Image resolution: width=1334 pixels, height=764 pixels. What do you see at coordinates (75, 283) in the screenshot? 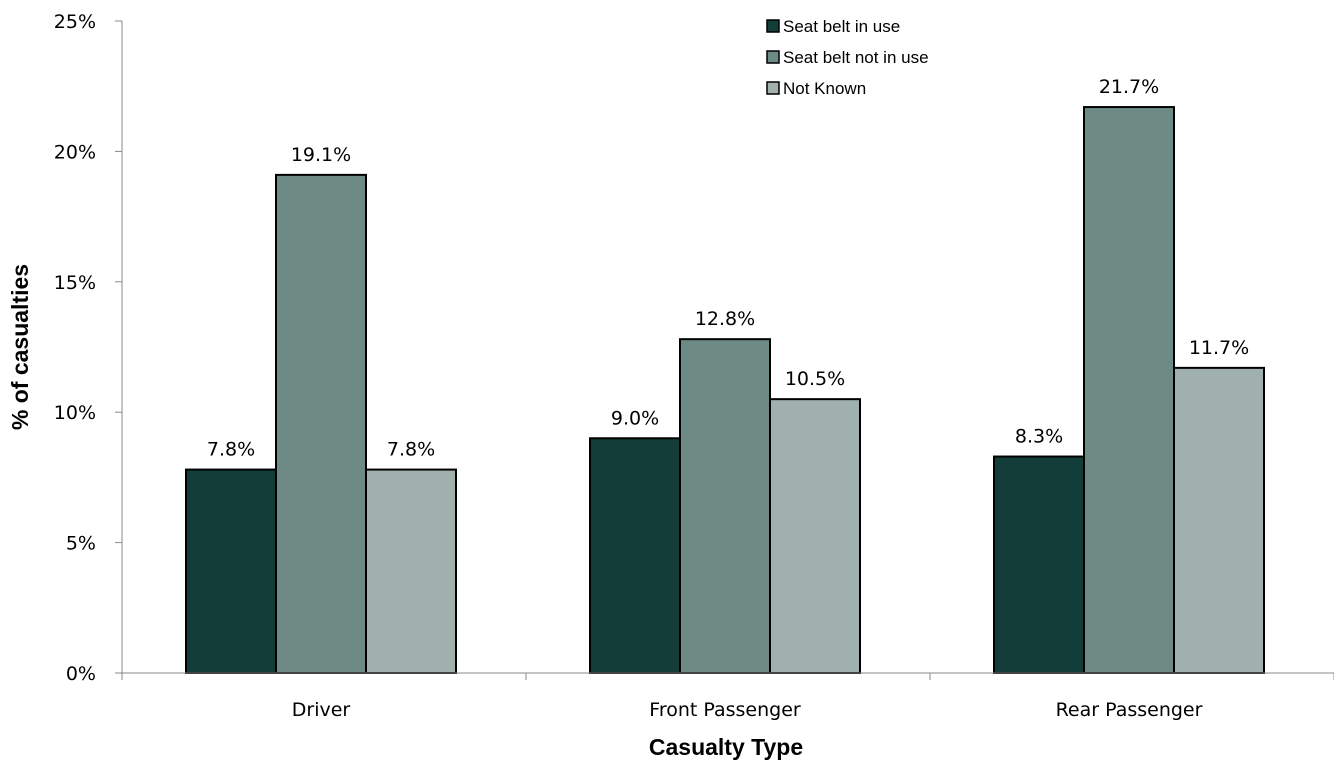
I see `y-tick-label: 15%` at bounding box center [75, 283].